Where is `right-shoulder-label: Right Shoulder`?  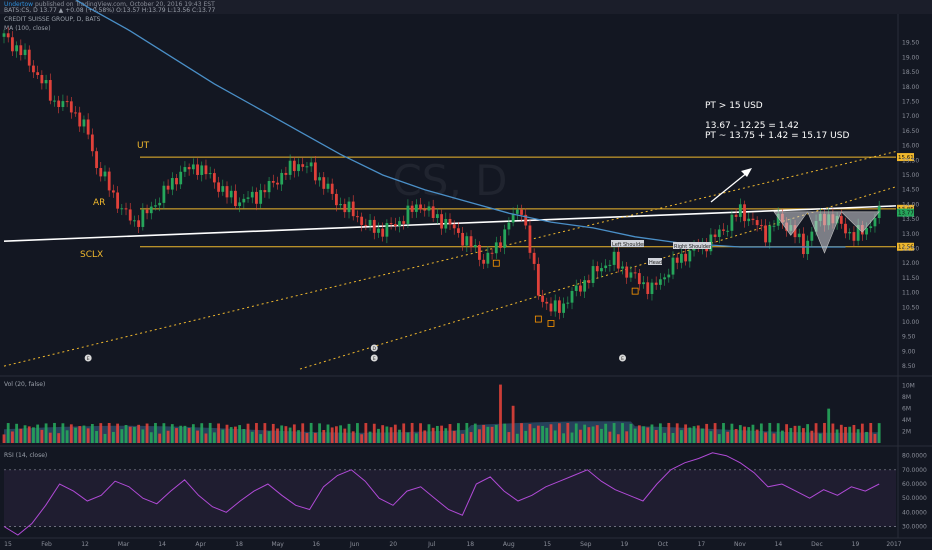
right-shoulder-label: Right Shoulder is located at coordinates (693, 247).